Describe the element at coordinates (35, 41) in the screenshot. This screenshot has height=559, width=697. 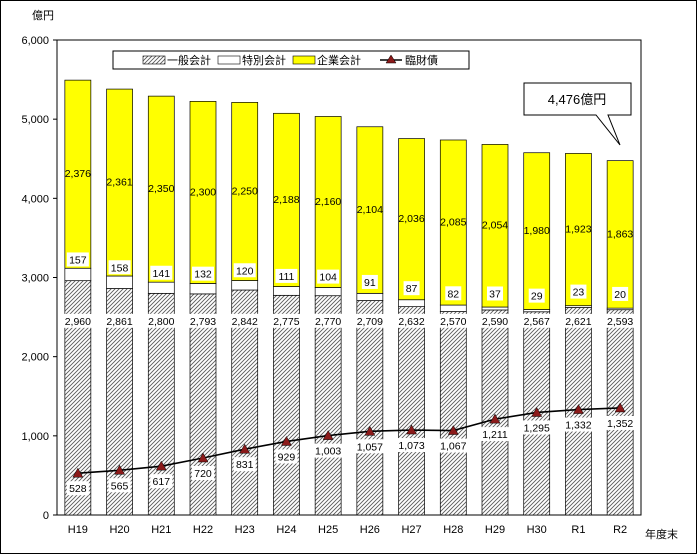
I see `y-tick-label: 6,000` at that location.